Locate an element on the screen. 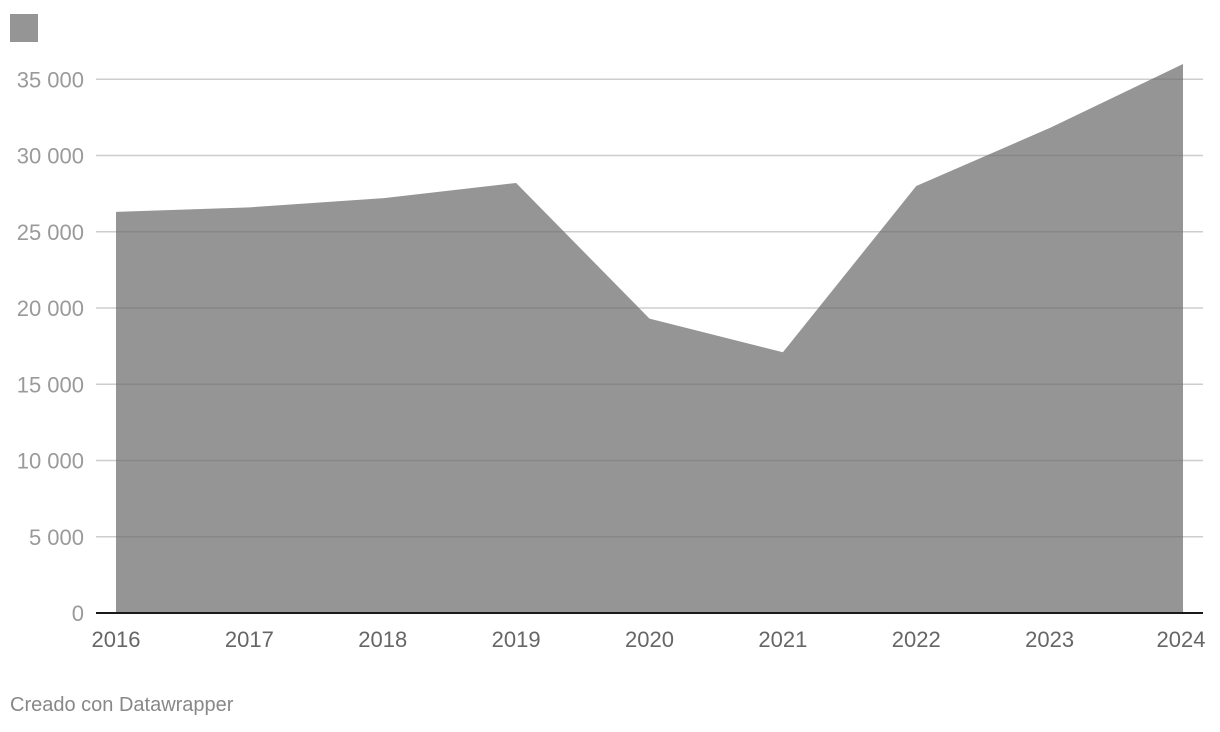  y-tick-label: 20 000 is located at coordinates (50, 308).